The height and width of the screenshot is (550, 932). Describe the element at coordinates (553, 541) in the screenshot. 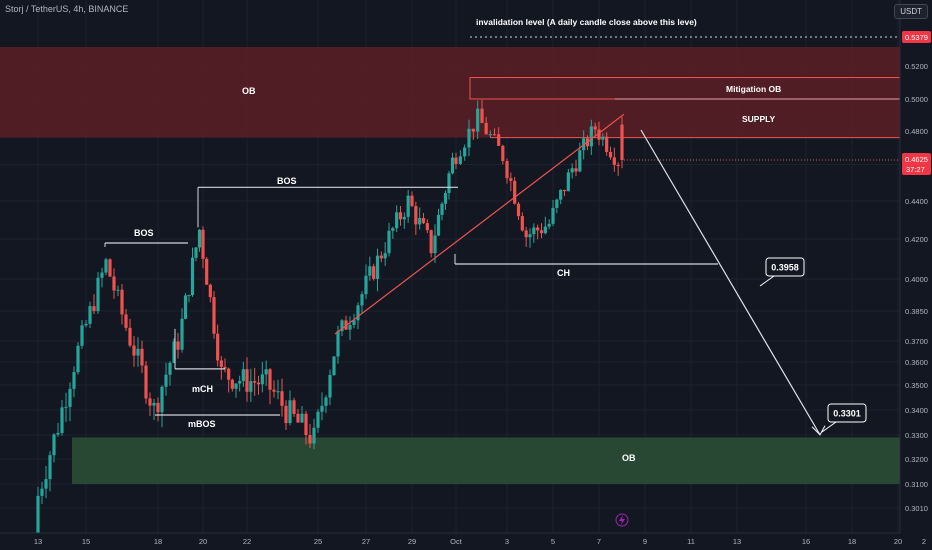

I see `time-tick-label: 5` at that location.